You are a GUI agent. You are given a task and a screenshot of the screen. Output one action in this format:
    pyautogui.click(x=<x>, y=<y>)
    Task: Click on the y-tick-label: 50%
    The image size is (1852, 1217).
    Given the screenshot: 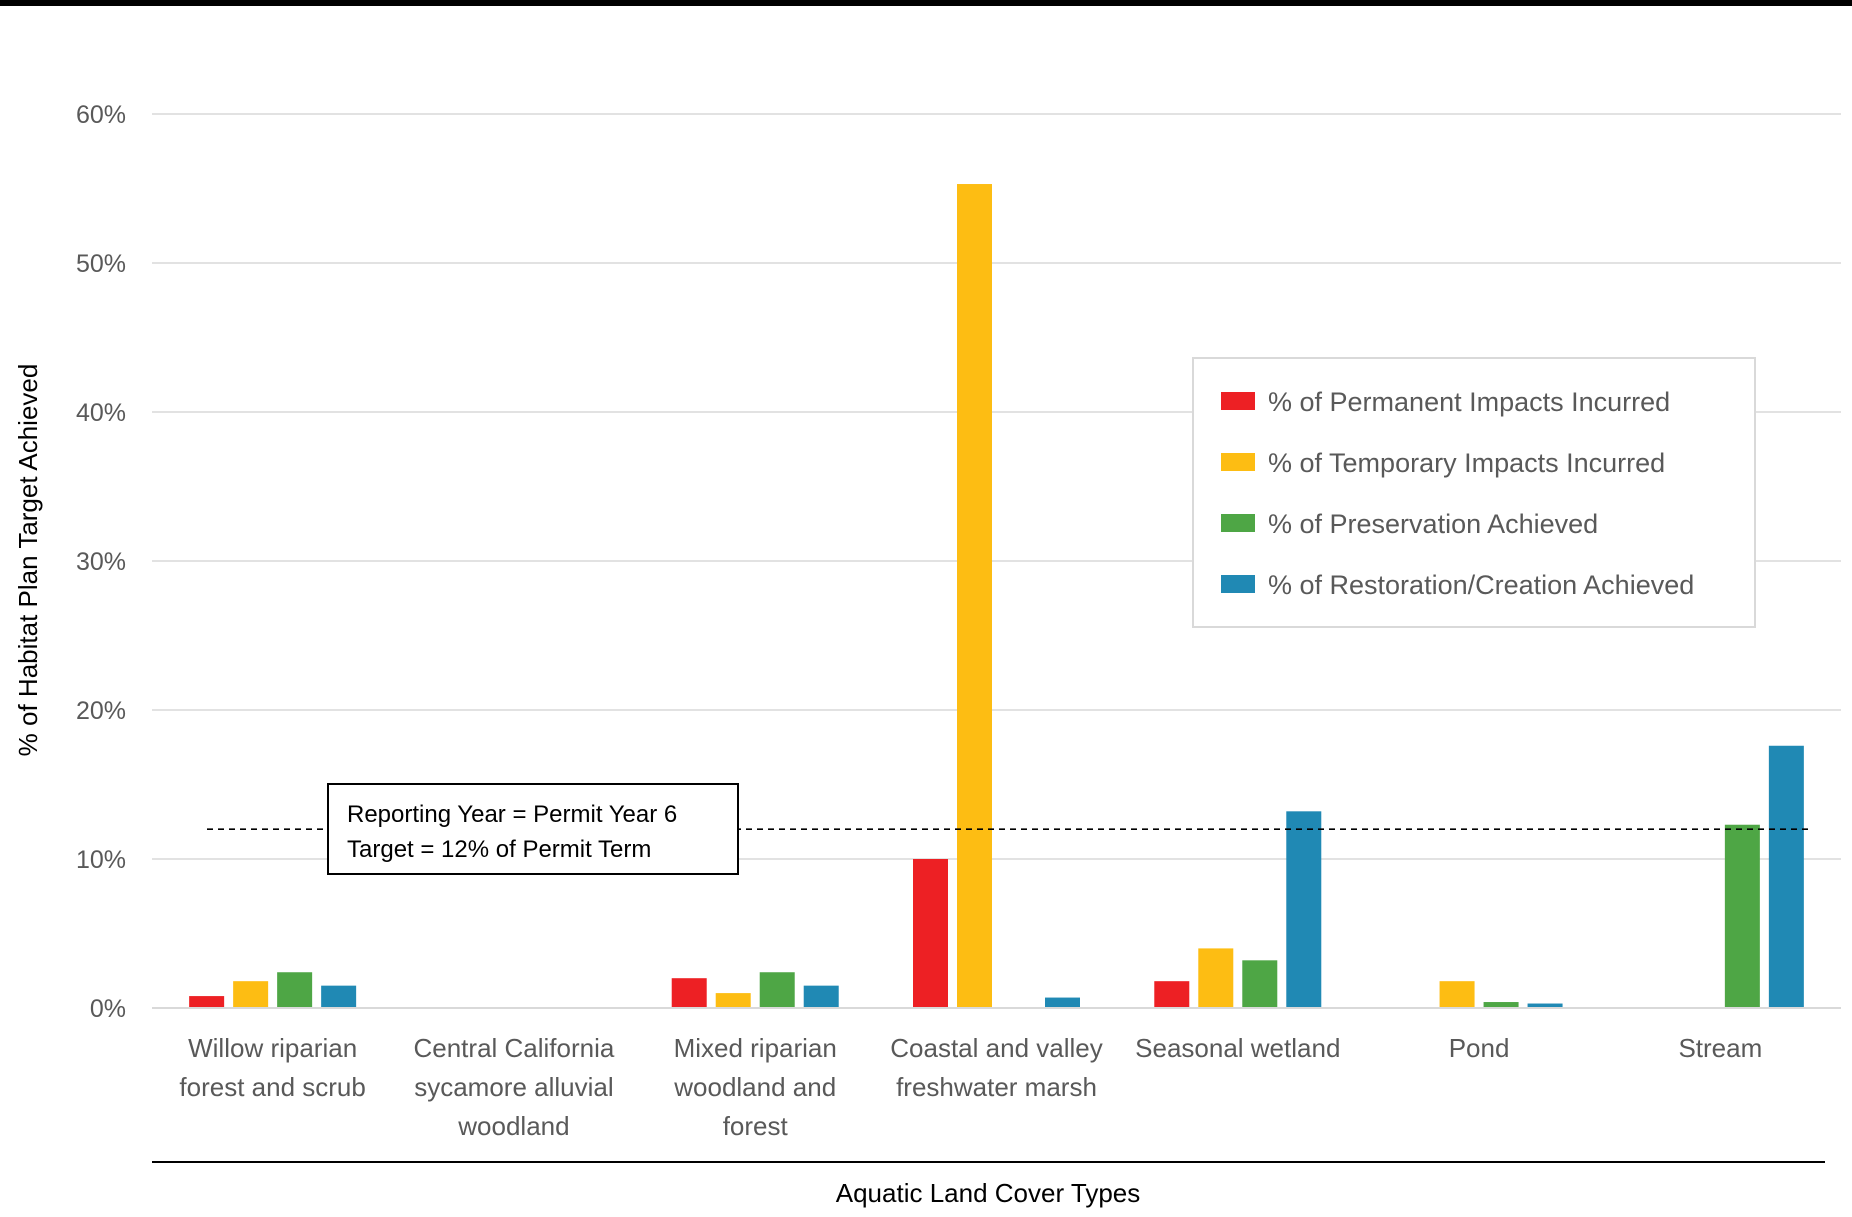 What is the action you would take?
    pyautogui.click(x=101, y=264)
    